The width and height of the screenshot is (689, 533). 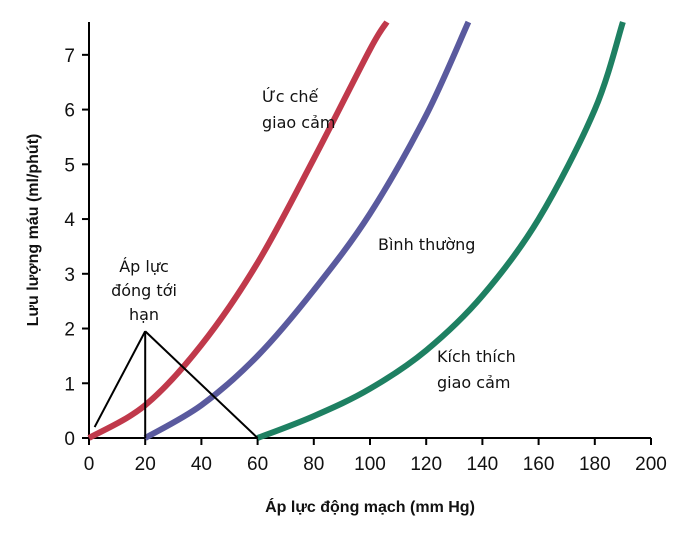 What do you see at coordinates (69, 111) in the screenshot?
I see `y-tick-label: 6` at bounding box center [69, 111].